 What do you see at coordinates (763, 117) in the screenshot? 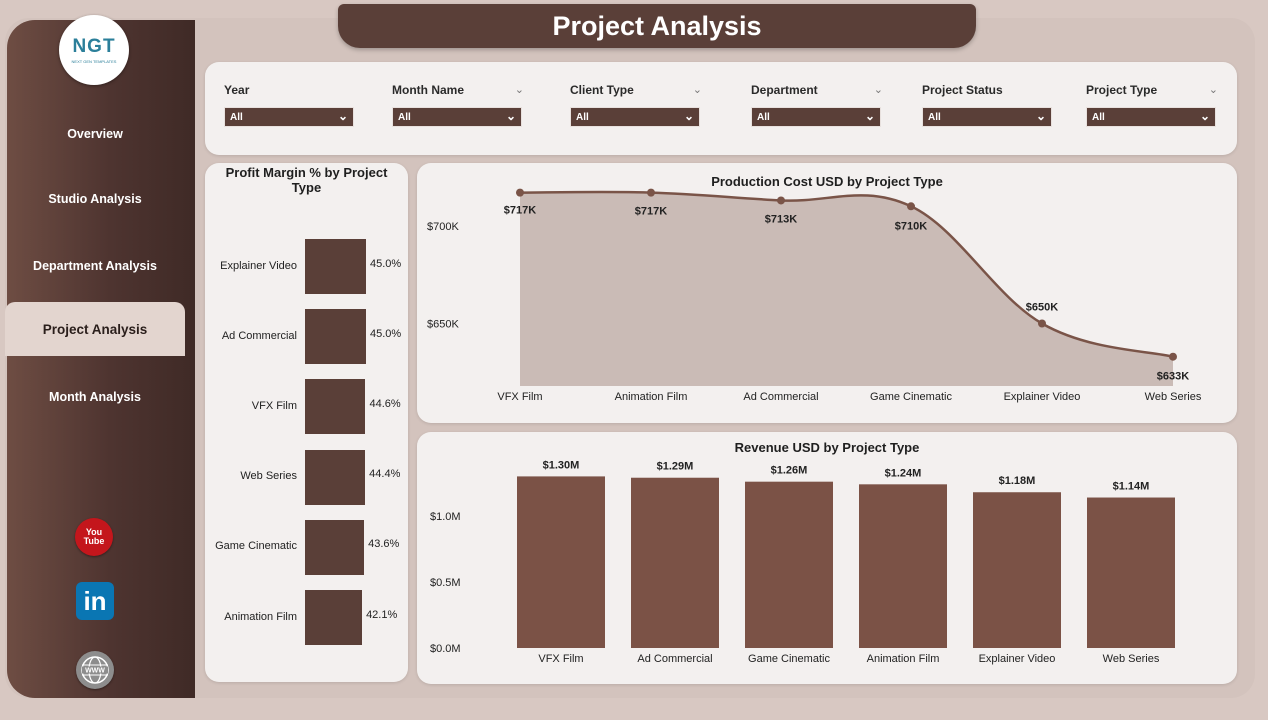
I see `filter-department-value: All` at bounding box center [763, 117].